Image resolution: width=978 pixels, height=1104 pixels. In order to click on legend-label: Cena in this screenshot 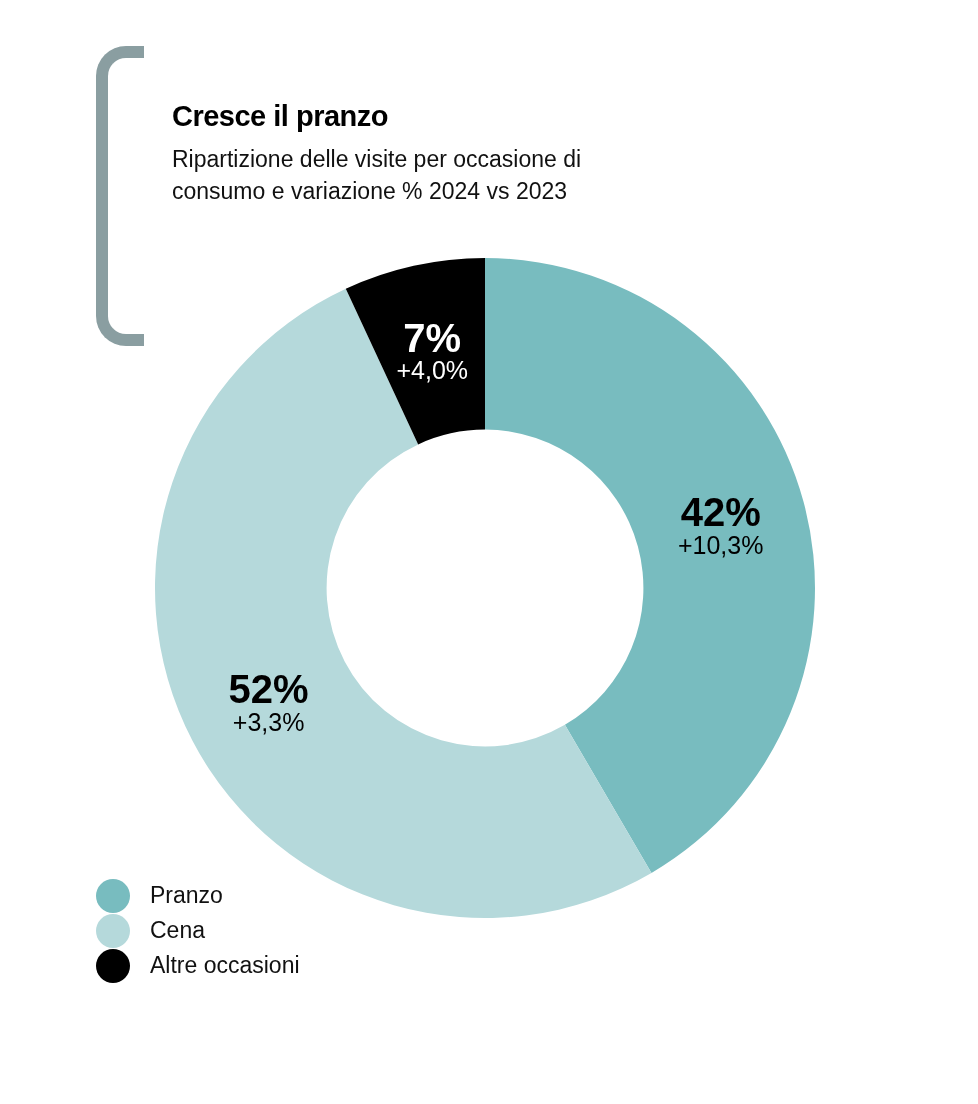, I will do `click(177, 930)`.